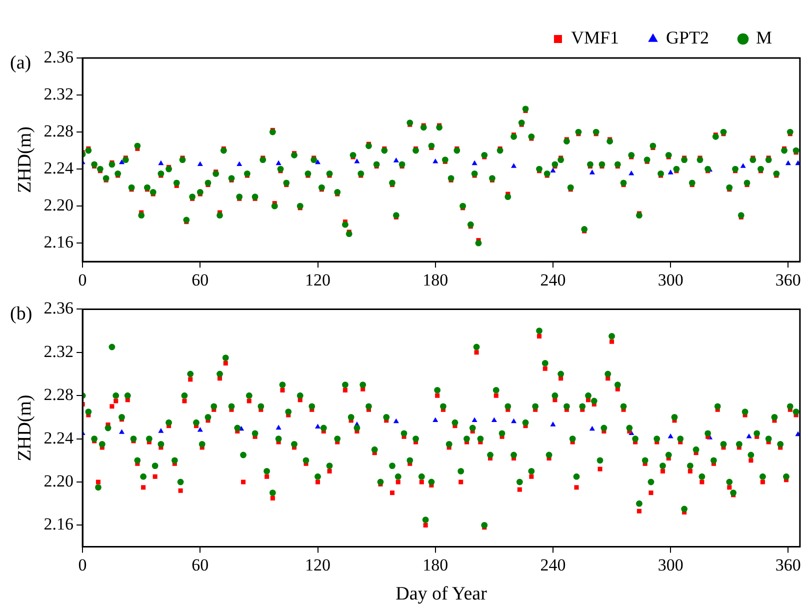 This screenshot has height=612, width=804. Describe the element at coordinates (764, 38) in the screenshot. I see `legend-label: M` at that location.